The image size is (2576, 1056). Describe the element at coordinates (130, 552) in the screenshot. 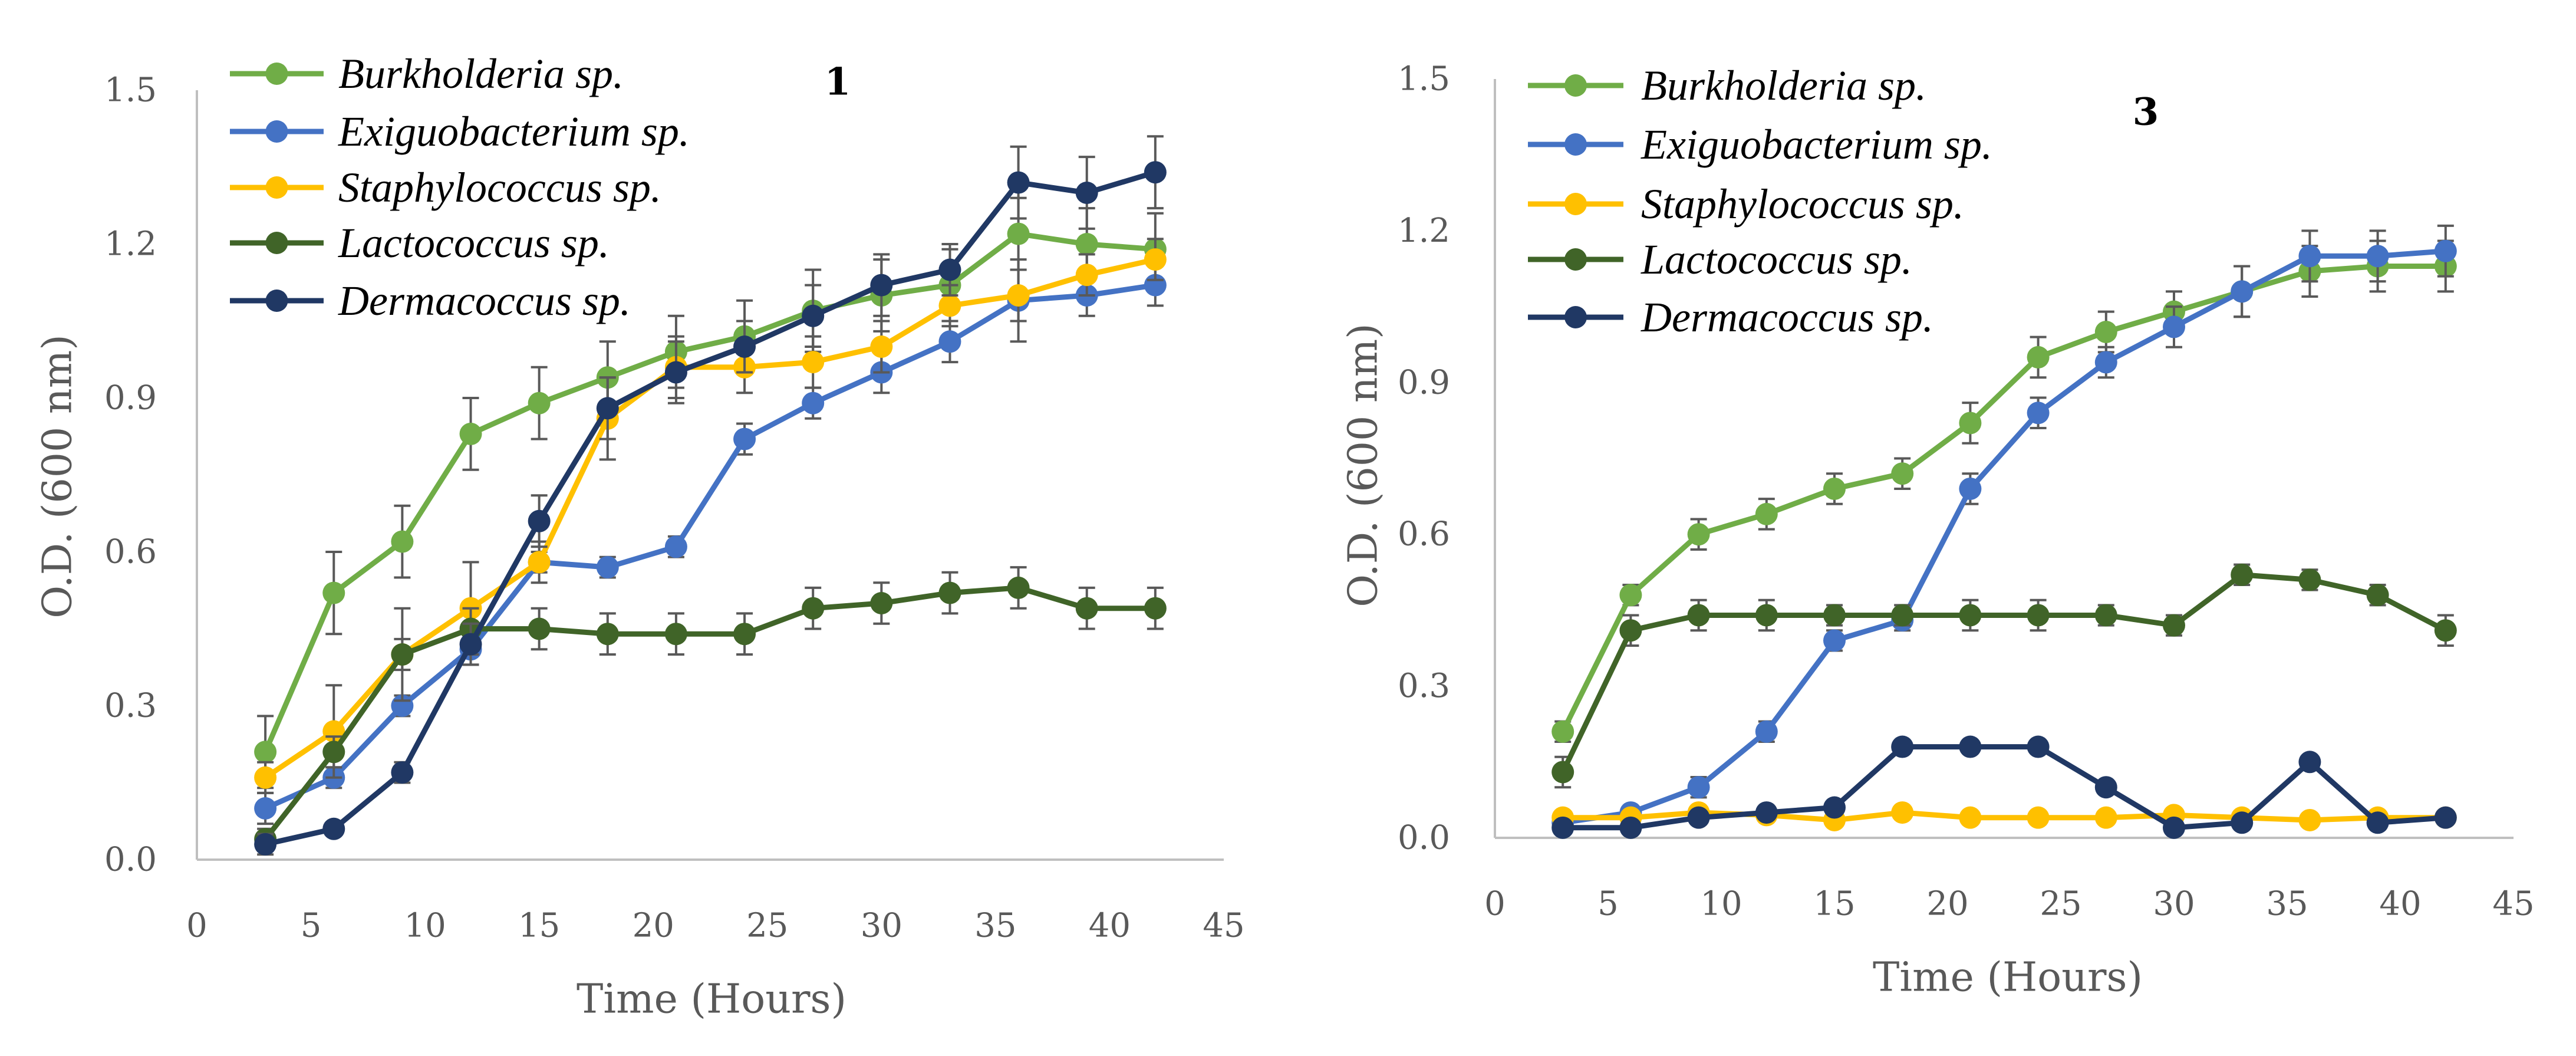

I see `chart1-y-tick-label-0-6: 0.6` at that location.